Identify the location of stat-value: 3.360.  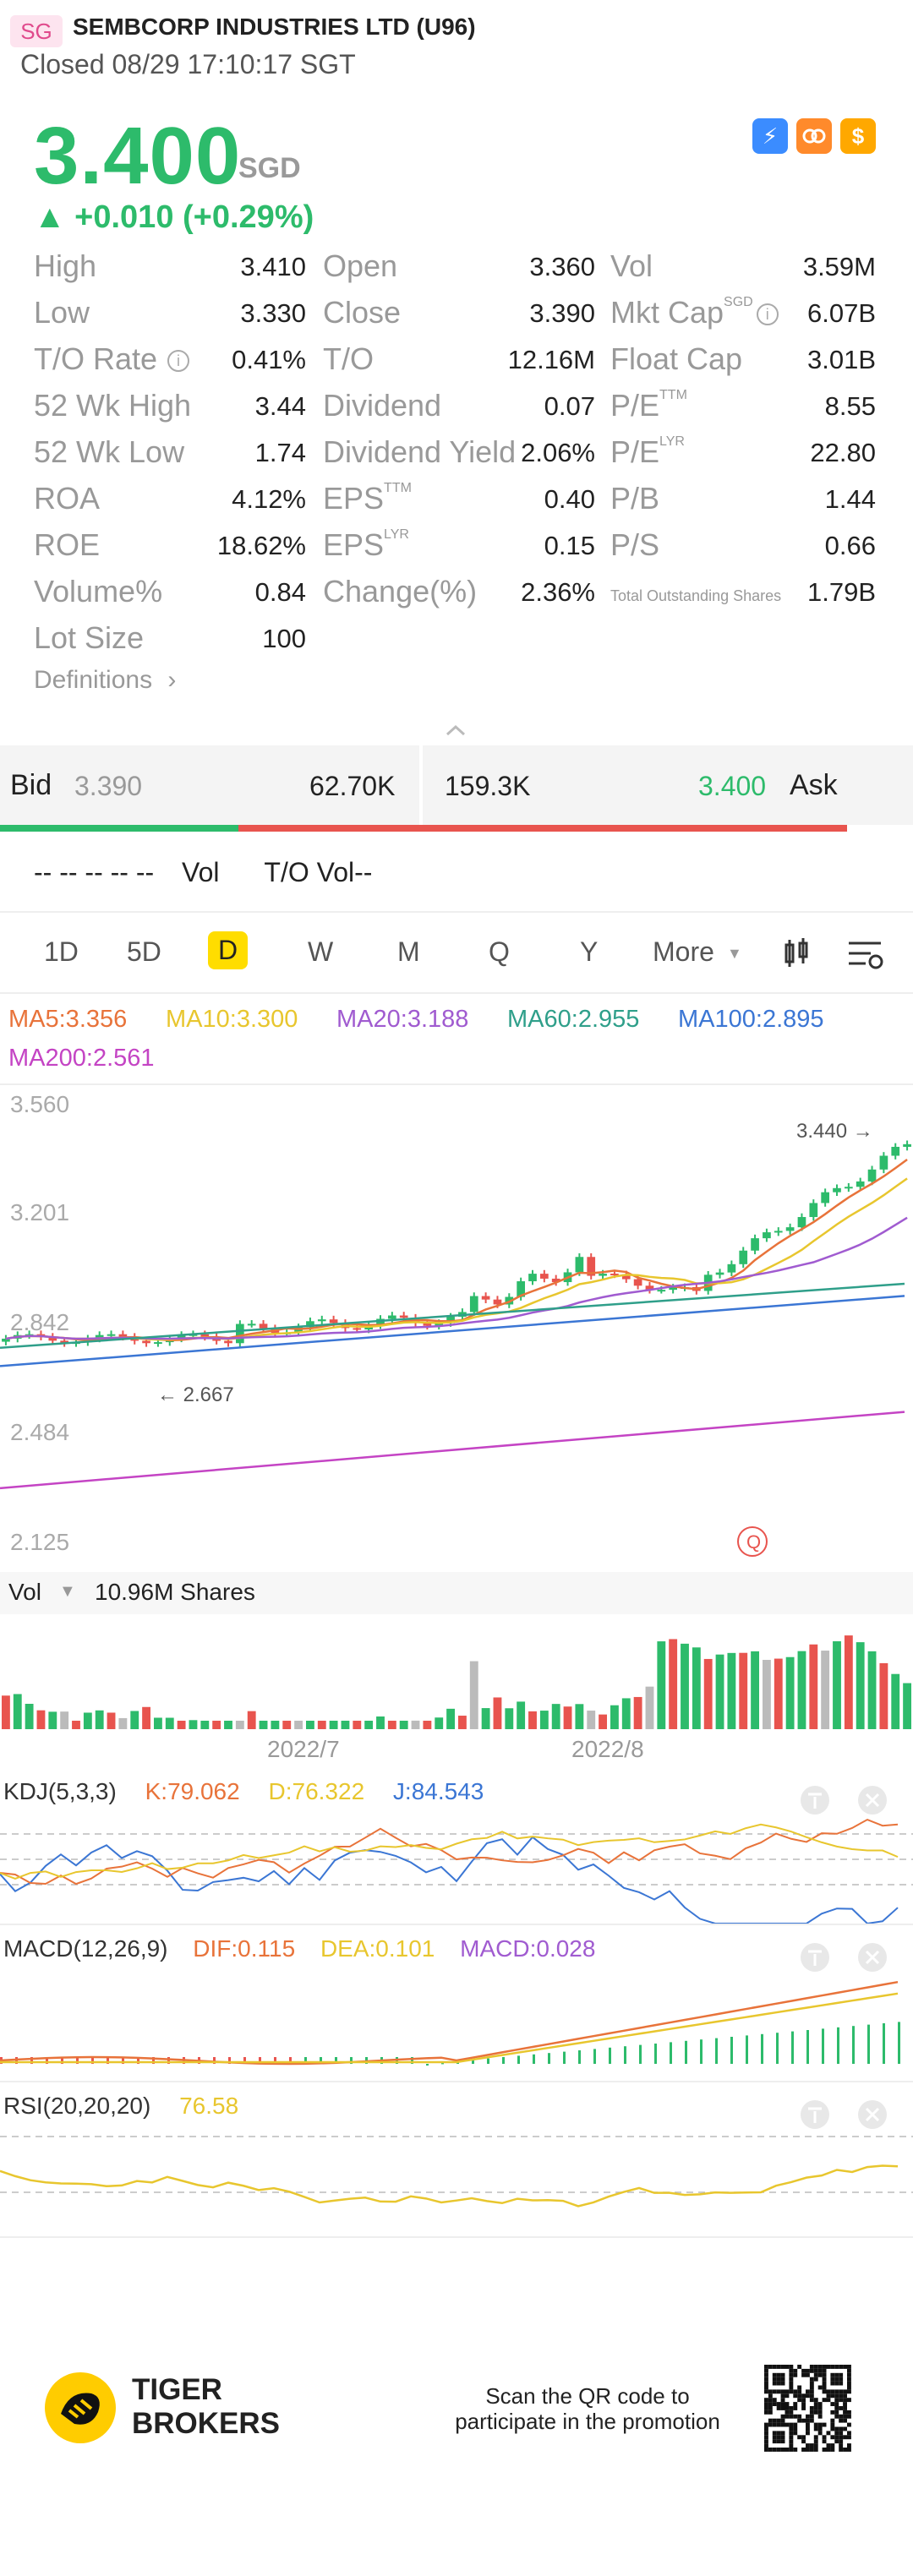
(562, 266).